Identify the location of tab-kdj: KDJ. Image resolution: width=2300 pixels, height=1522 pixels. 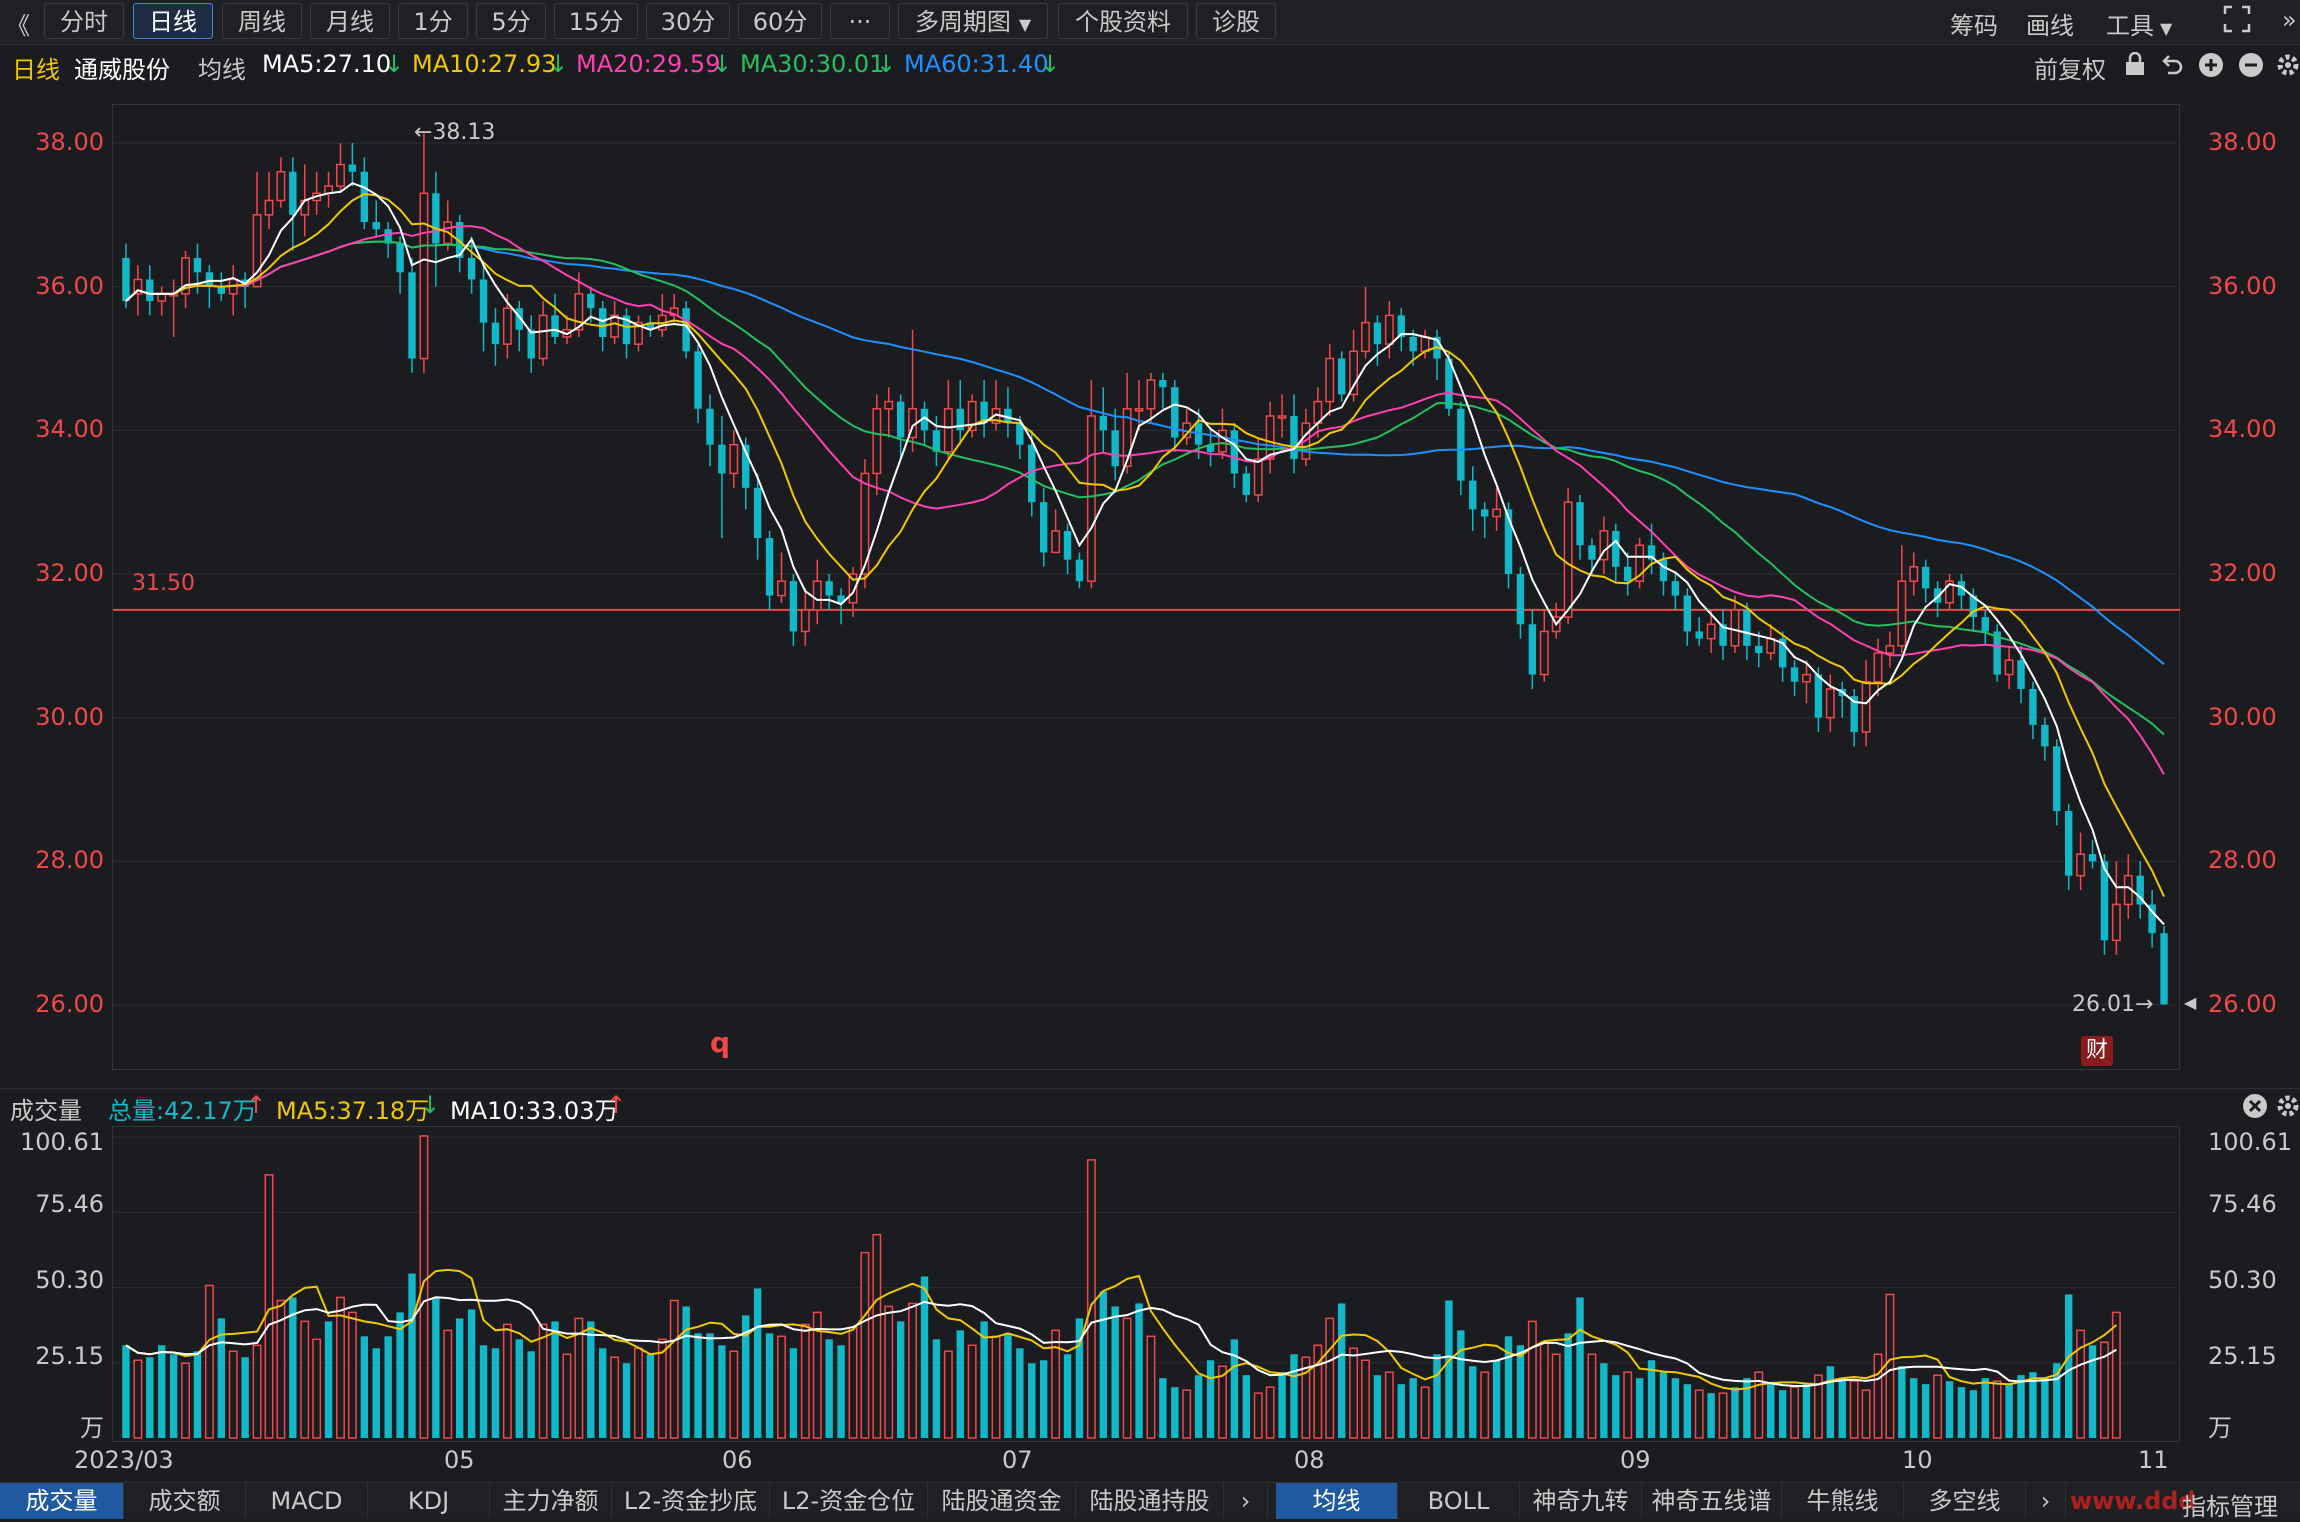
(429, 1501).